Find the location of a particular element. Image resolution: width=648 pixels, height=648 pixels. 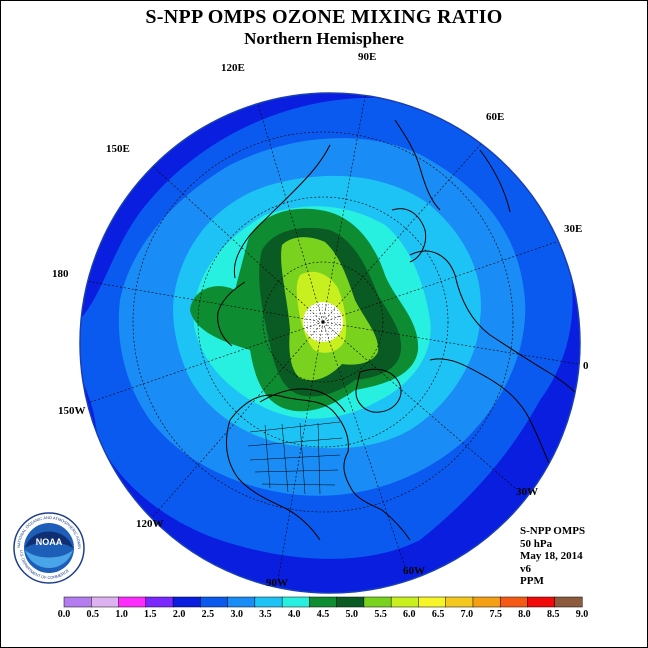

lon-label-150e: 150E is located at coordinates (118, 149).